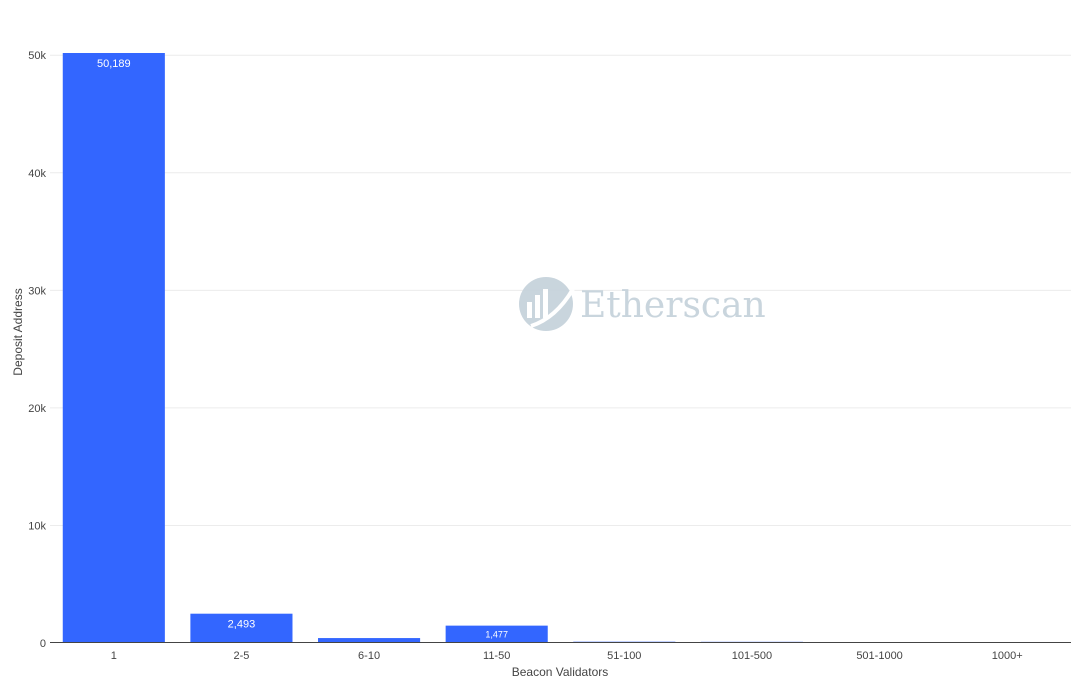 The width and height of the screenshot is (1080, 688). Describe the element at coordinates (37, 291) in the screenshot. I see `y-tick-label: 30k` at that location.